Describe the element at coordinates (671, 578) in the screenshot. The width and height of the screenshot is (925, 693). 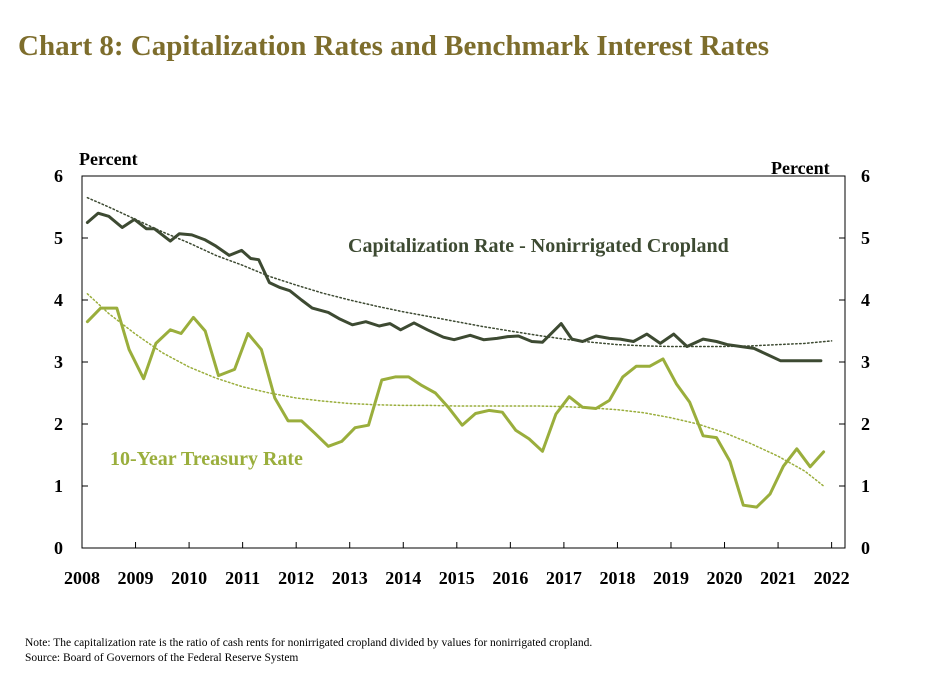
I see `x-tick-label: 2019` at that location.